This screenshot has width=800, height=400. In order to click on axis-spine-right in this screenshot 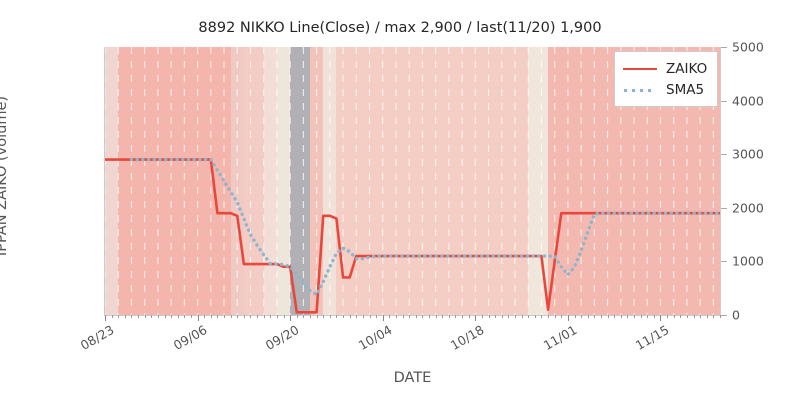, I will do `click(720, 181)`.